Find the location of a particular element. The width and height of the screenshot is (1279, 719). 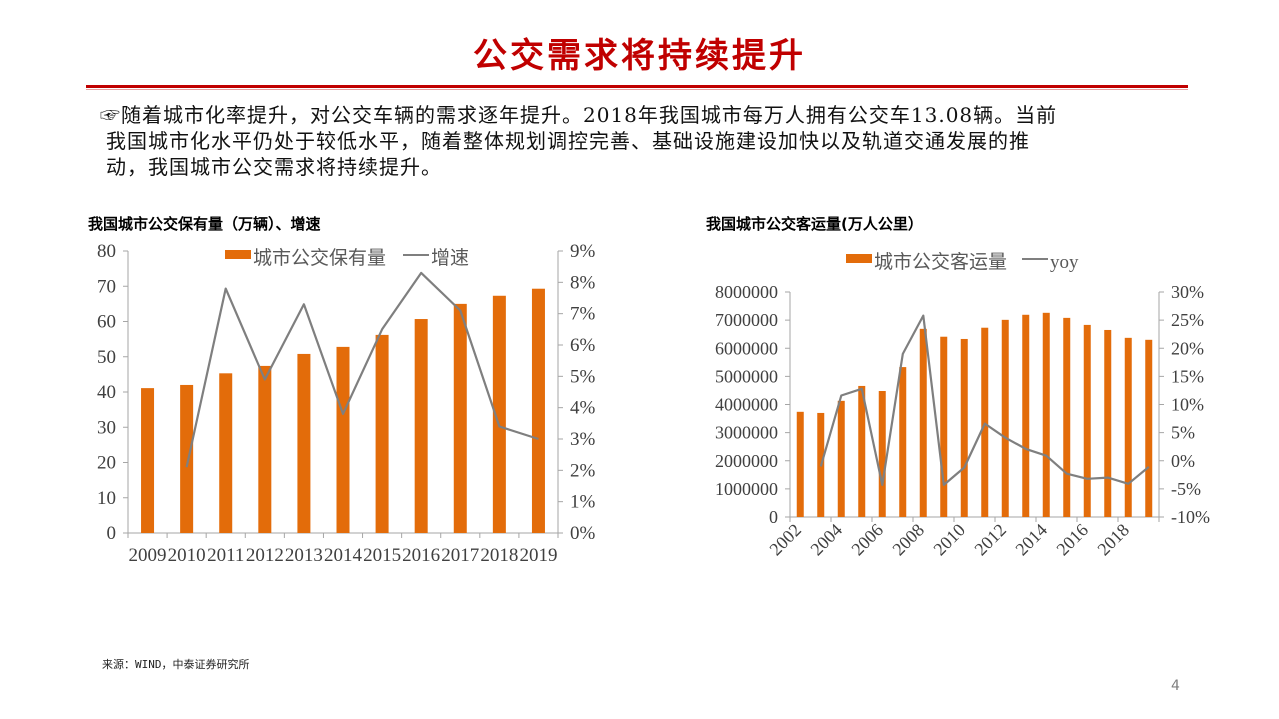

left-tick-label: 40 is located at coordinates (106, 392).